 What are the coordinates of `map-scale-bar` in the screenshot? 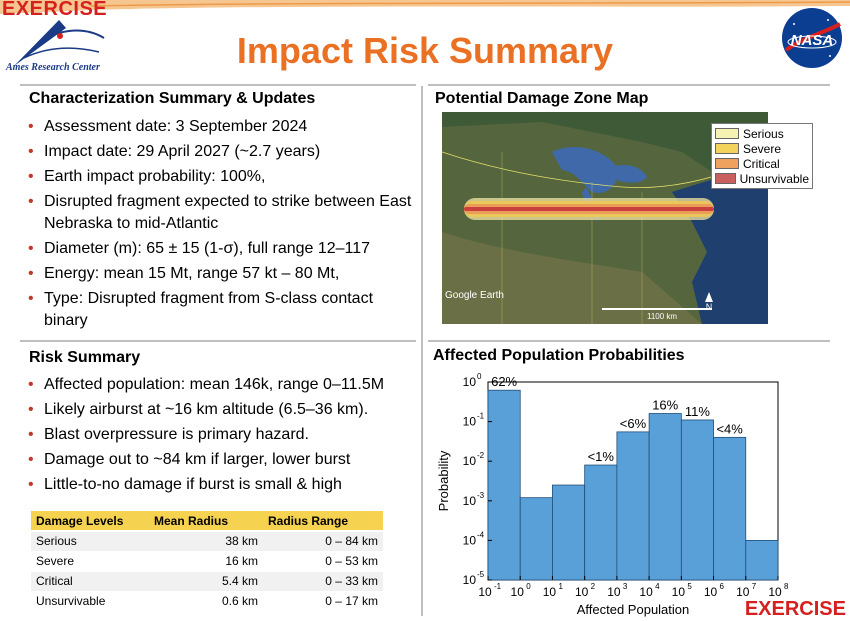 It's located at (657, 309).